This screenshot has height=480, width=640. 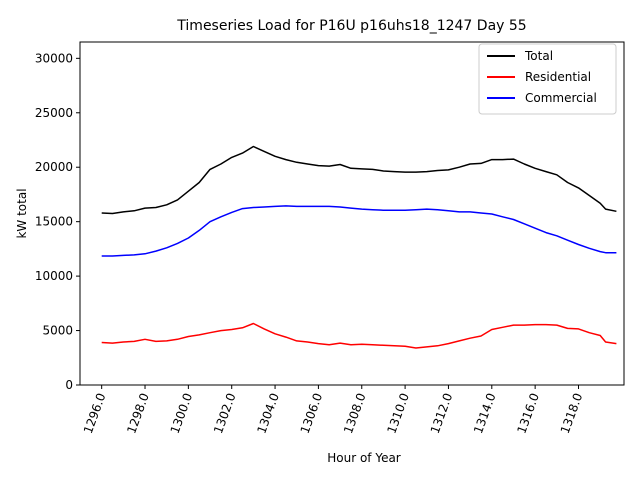 What do you see at coordinates (57, 331) in the screenshot?
I see `y-tick-label: 5000` at bounding box center [57, 331].